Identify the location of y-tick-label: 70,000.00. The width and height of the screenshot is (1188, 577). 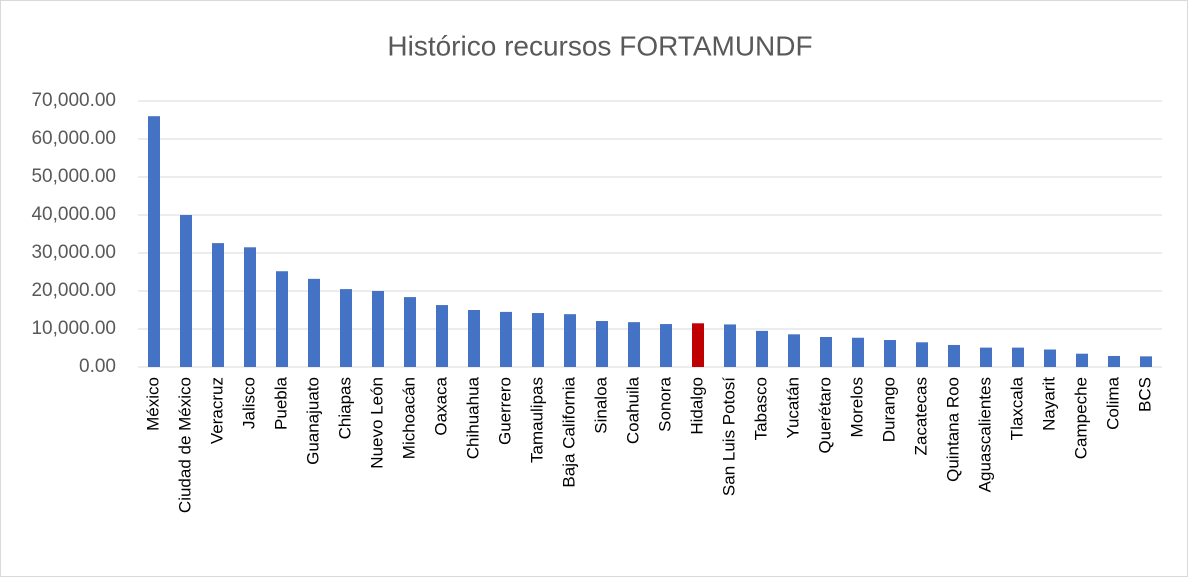
(73, 100).